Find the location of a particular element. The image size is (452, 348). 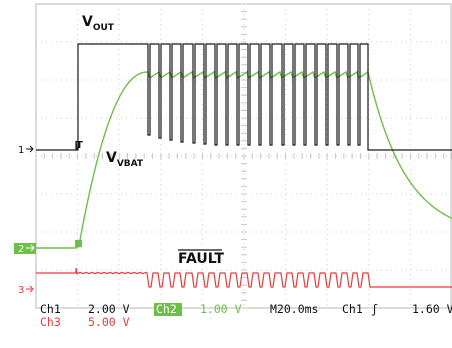

ch2-scale: 1.00 V is located at coordinates (221, 309).